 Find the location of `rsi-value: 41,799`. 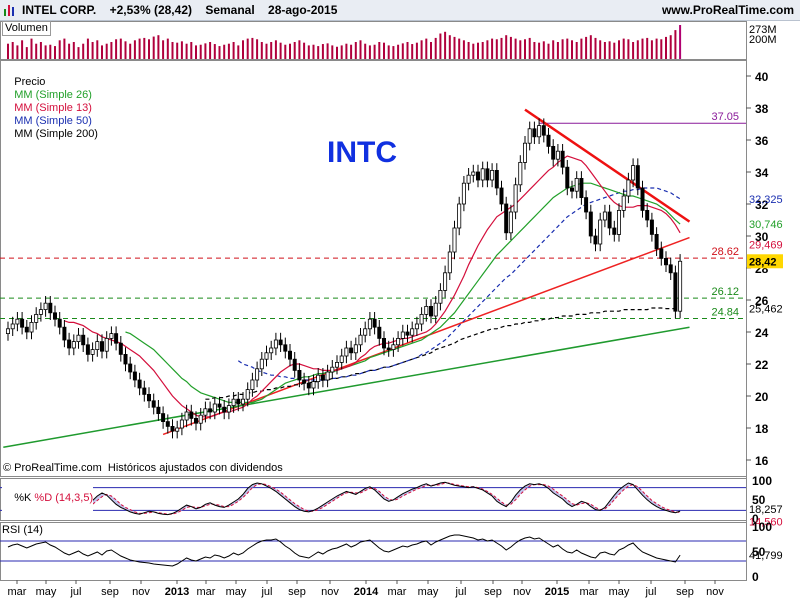

rsi-value: 41,799 is located at coordinates (766, 556).